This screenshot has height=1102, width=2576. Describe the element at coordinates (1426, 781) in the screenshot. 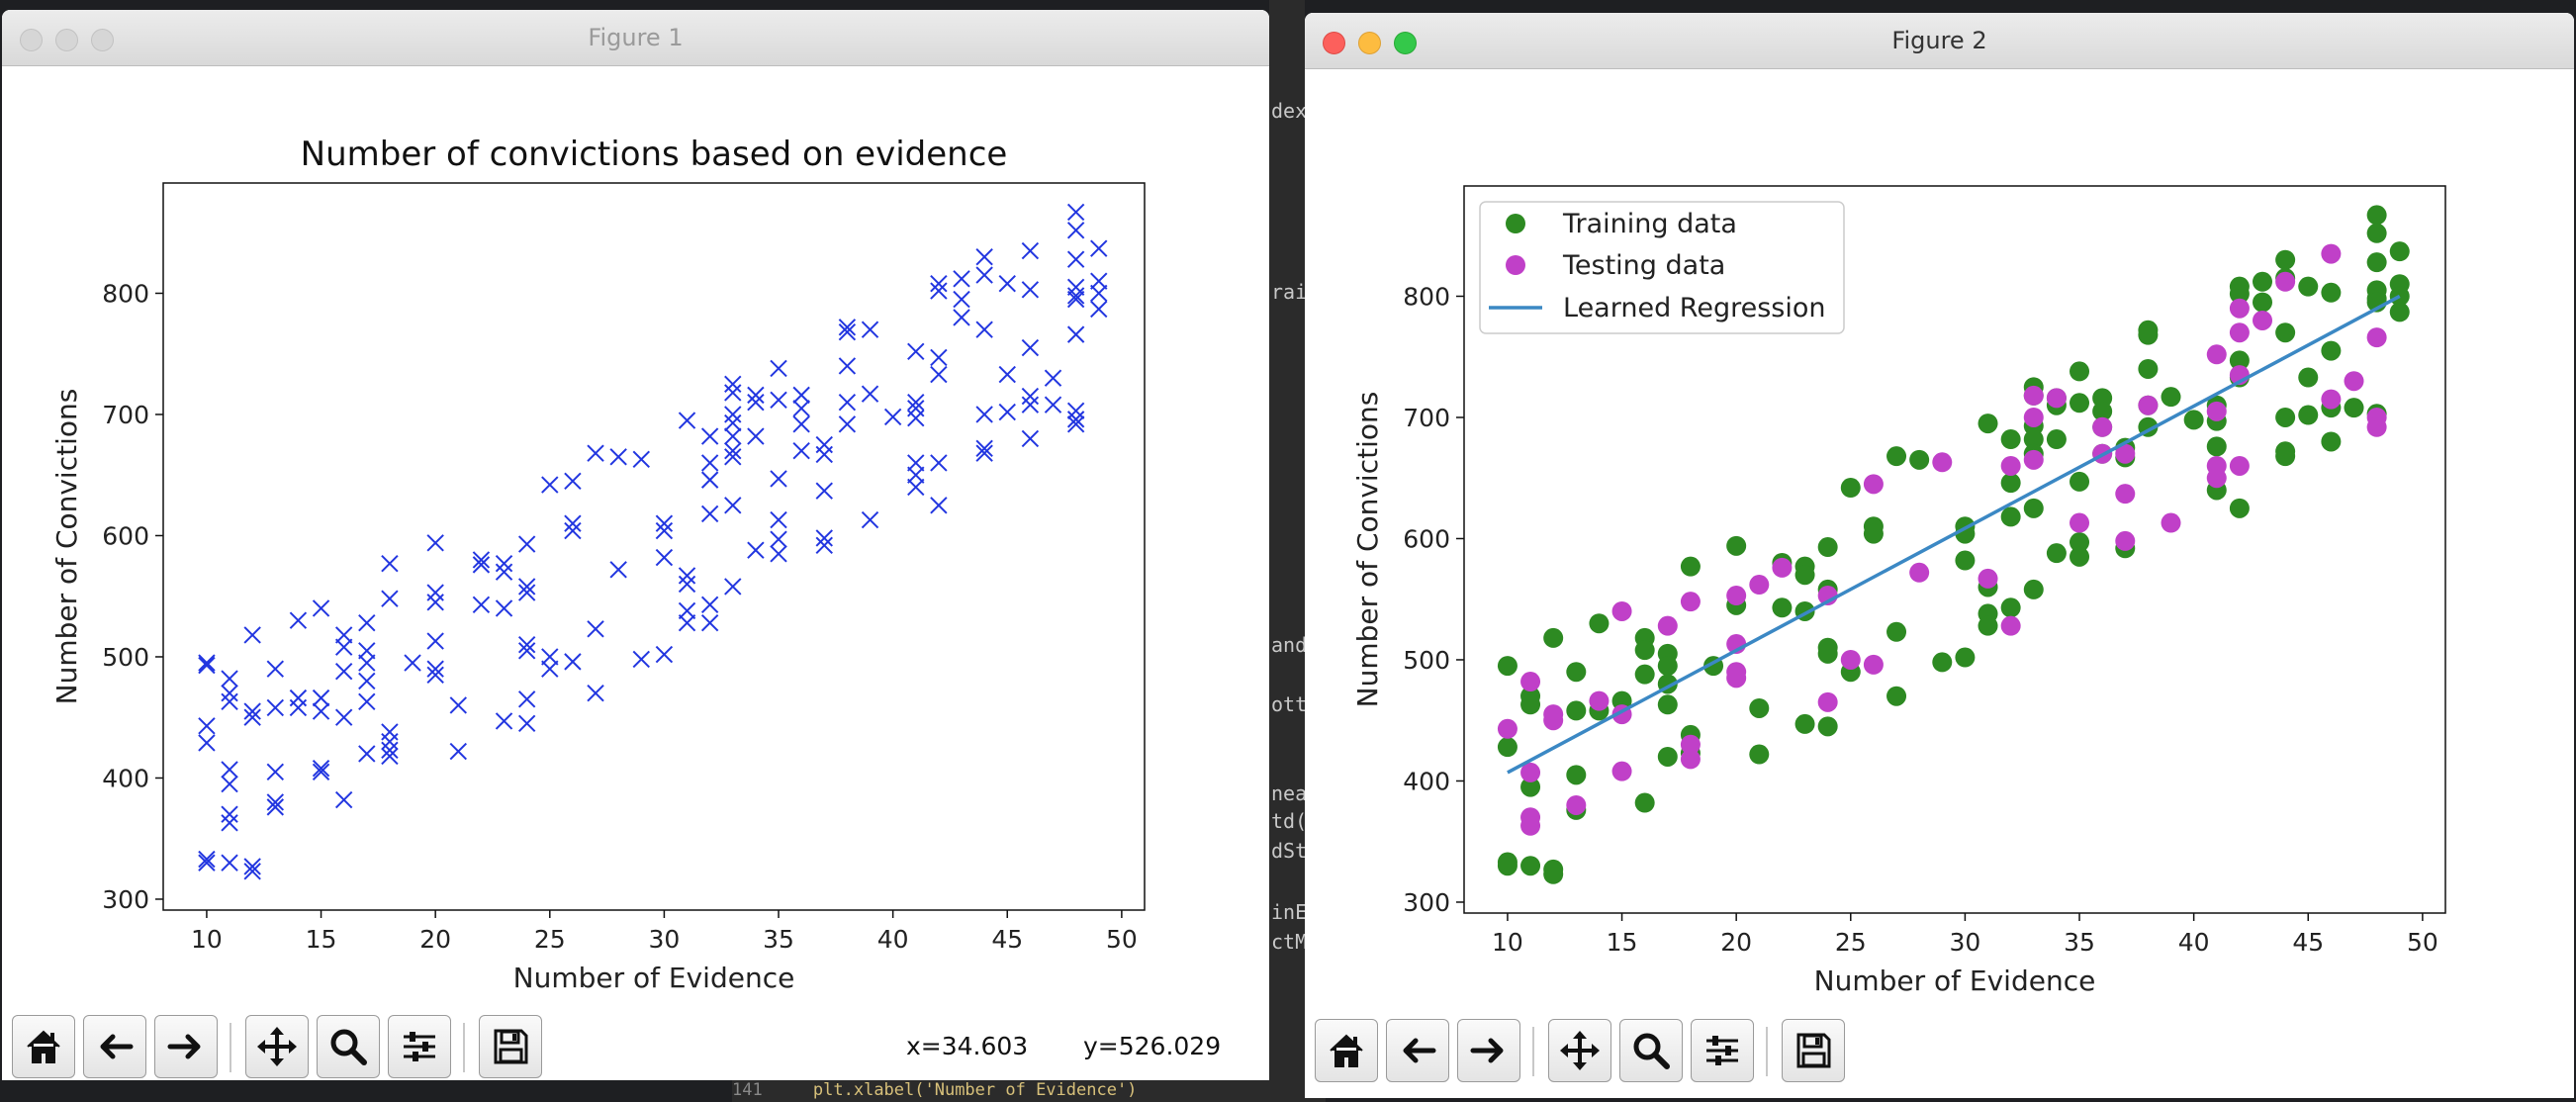

I see `y-tick-label: 400` at that location.